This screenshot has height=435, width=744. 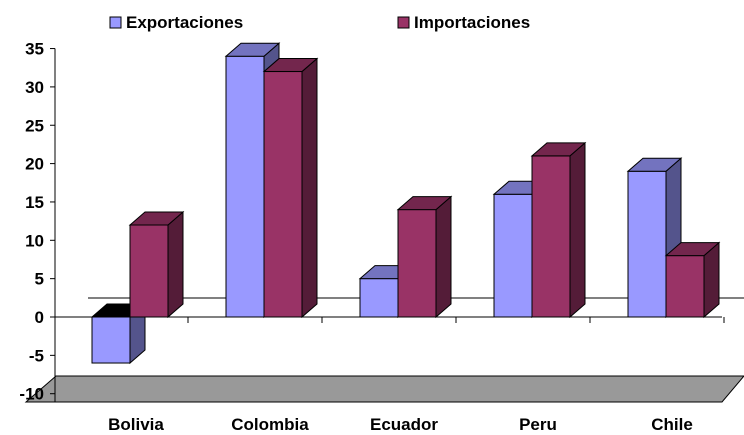 What do you see at coordinates (692, 280) in the screenshot?
I see `bar-chile-importaciones` at bounding box center [692, 280].